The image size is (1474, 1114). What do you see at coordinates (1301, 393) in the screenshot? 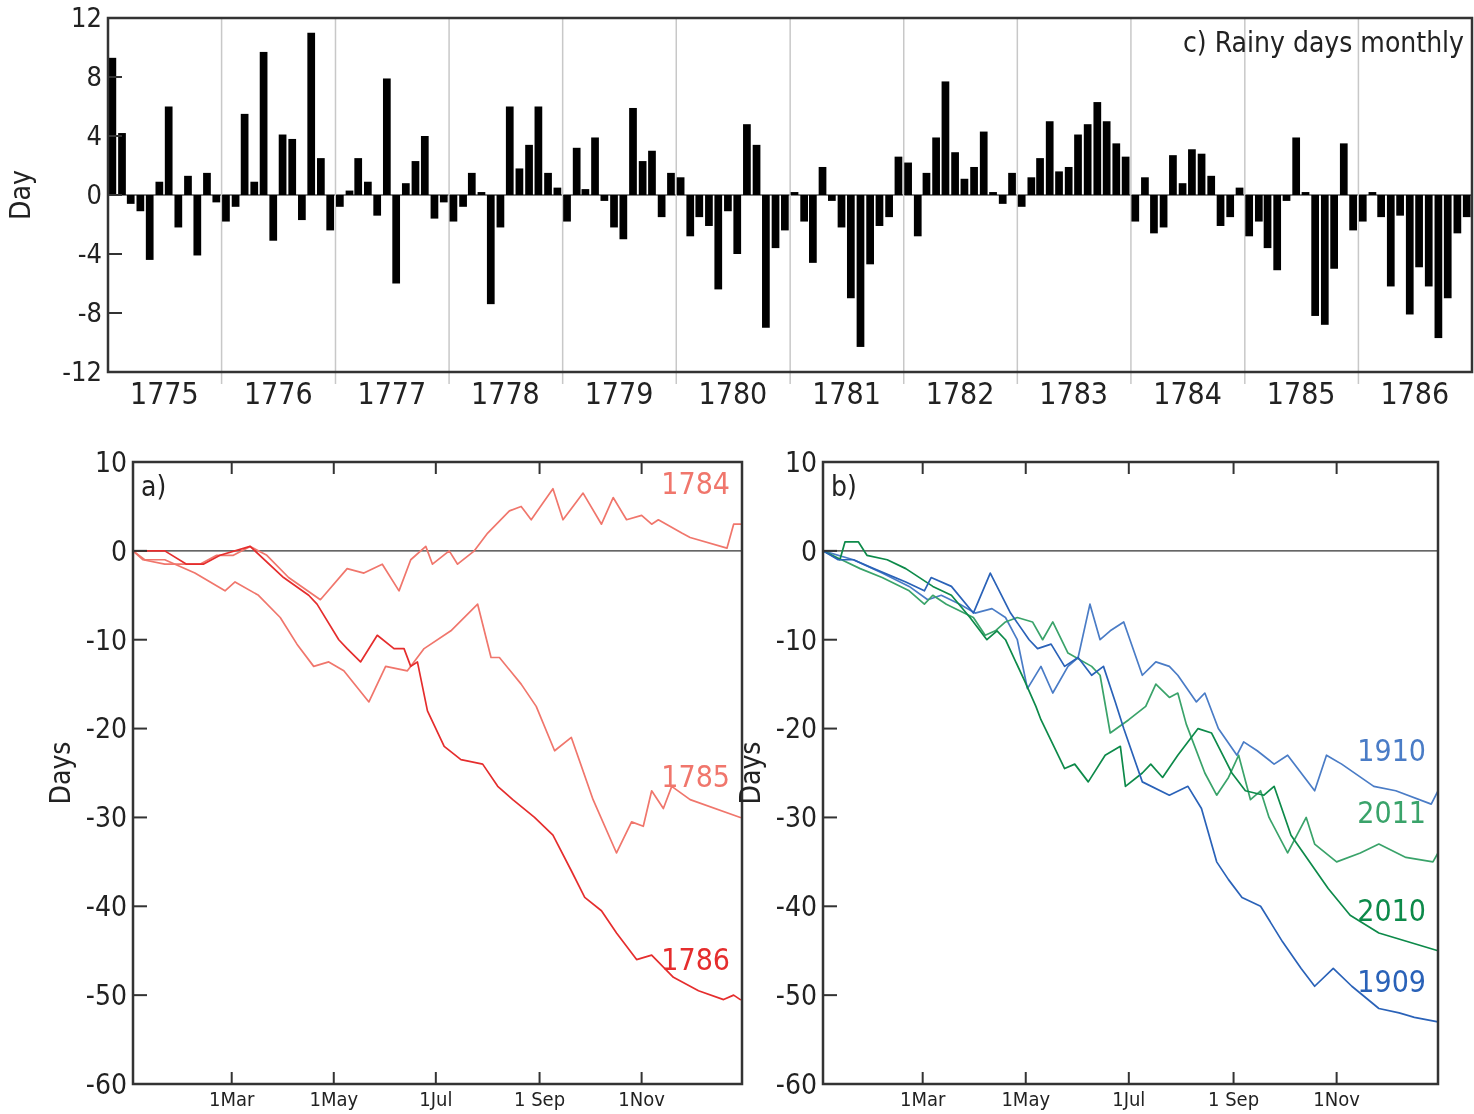
I see `x-tick-label: 1785` at bounding box center [1301, 393].